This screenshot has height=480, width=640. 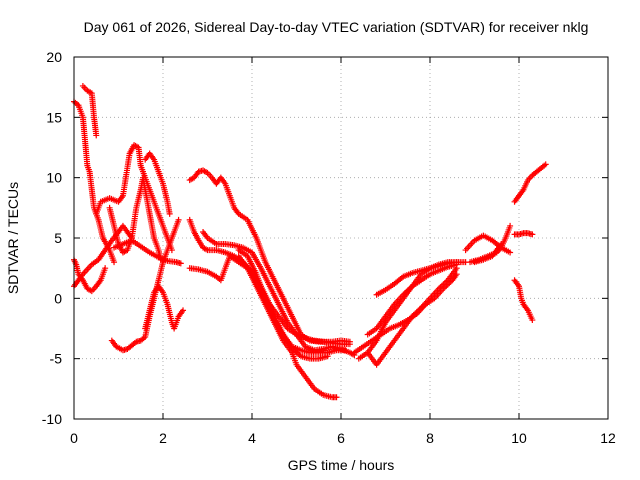 I want to click on series-arc10, so click(x=164, y=307).